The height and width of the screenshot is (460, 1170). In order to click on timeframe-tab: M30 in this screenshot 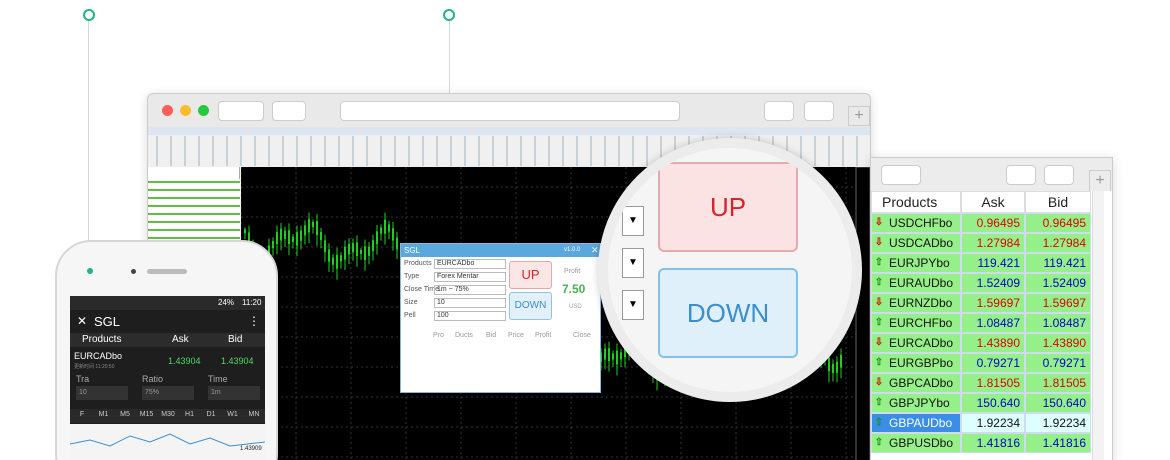, I will do `click(168, 414)`.